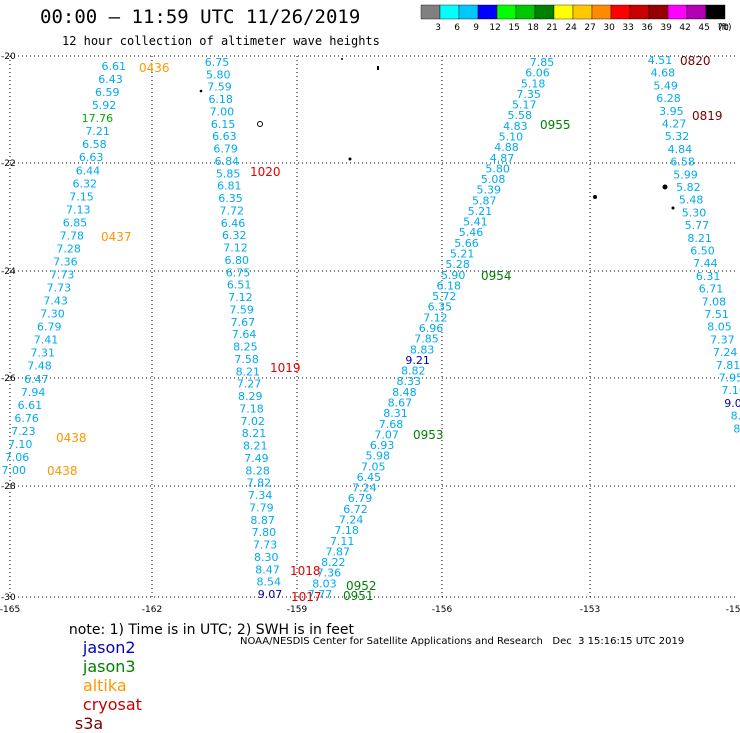 The image size is (740, 733). What do you see at coordinates (725, 28) in the screenshot?
I see `colorbar-unit: (ft)` at bounding box center [725, 28].